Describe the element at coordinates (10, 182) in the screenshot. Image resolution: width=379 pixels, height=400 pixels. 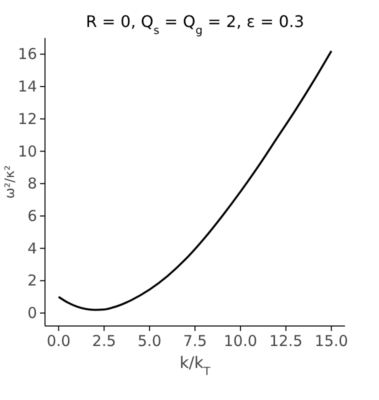
I see `y-axis-title: ω²/κ²` at that location.